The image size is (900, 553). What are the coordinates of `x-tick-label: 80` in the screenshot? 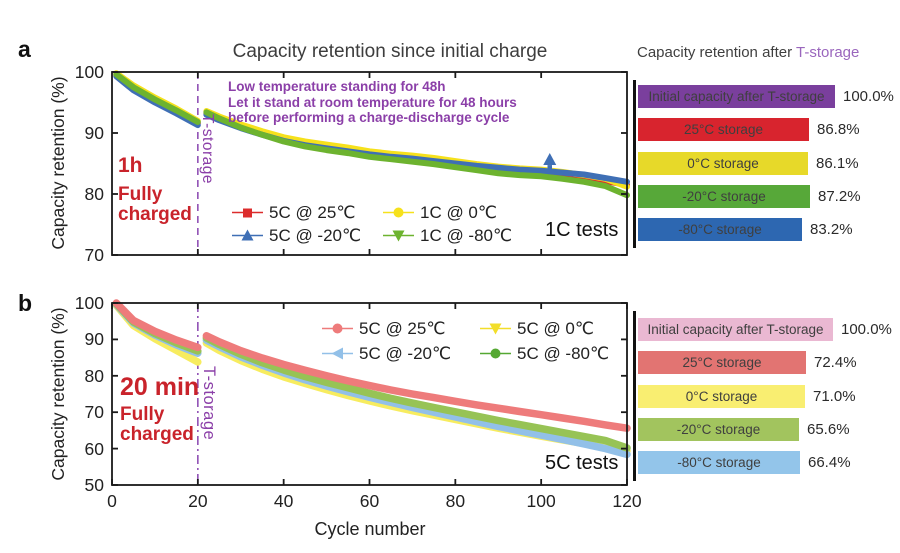 It's located at (455, 501).